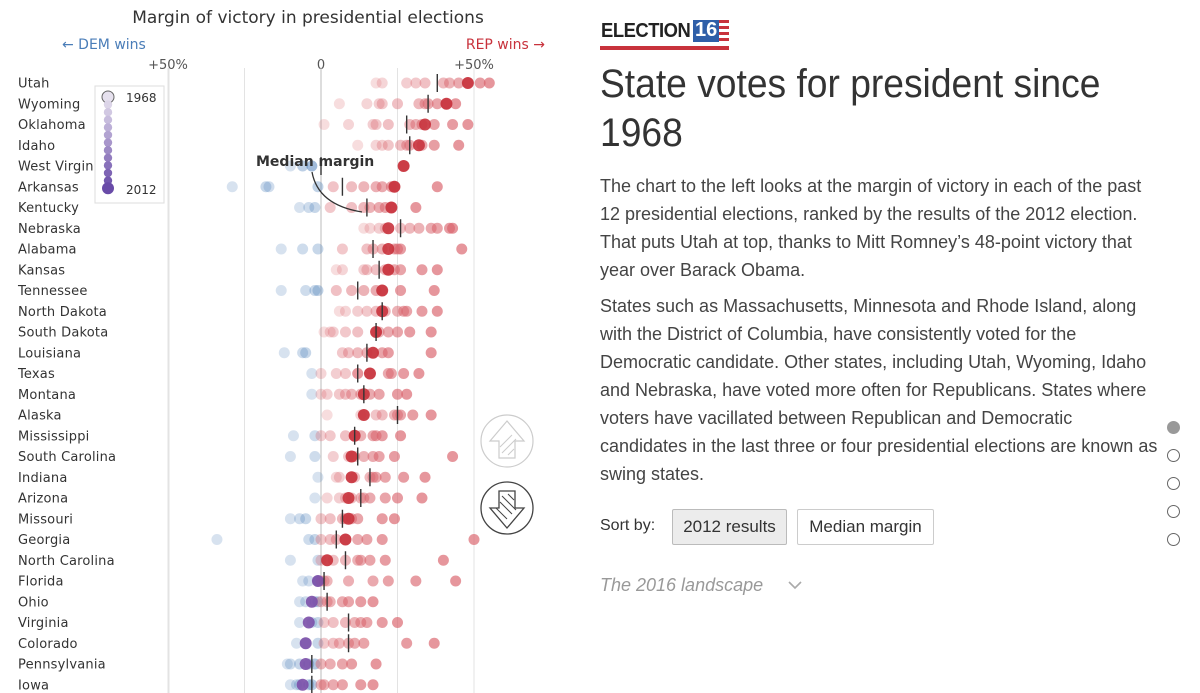 This screenshot has width=1200, height=693. Describe the element at coordinates (249, 539) in the screenshot. I see `state-row: Georgia` at that location.